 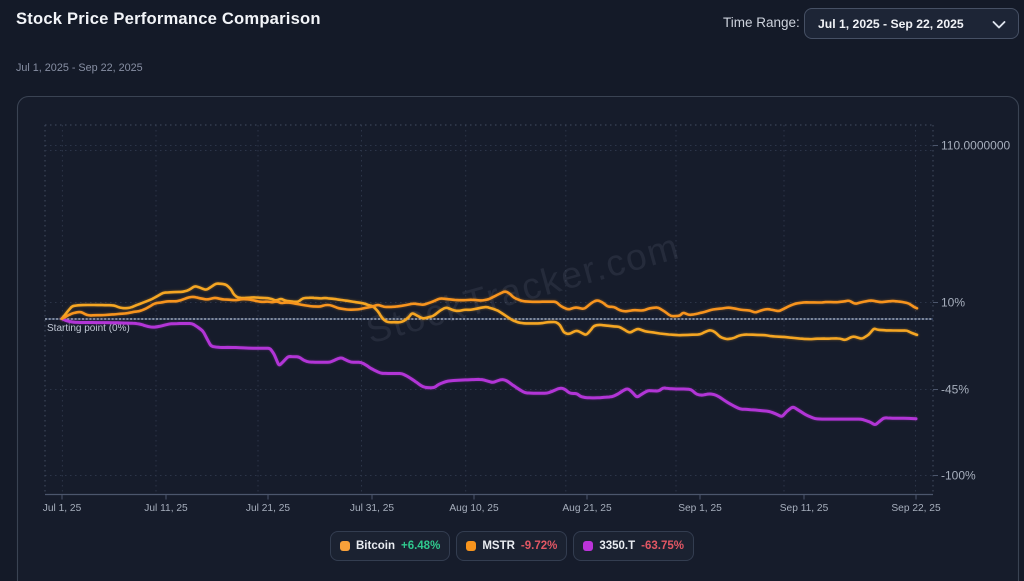 What do you see at coordinates (976, 146) in the screenshot?
I see `svg-text: 110.0000000` at bounding box center [976, 146].